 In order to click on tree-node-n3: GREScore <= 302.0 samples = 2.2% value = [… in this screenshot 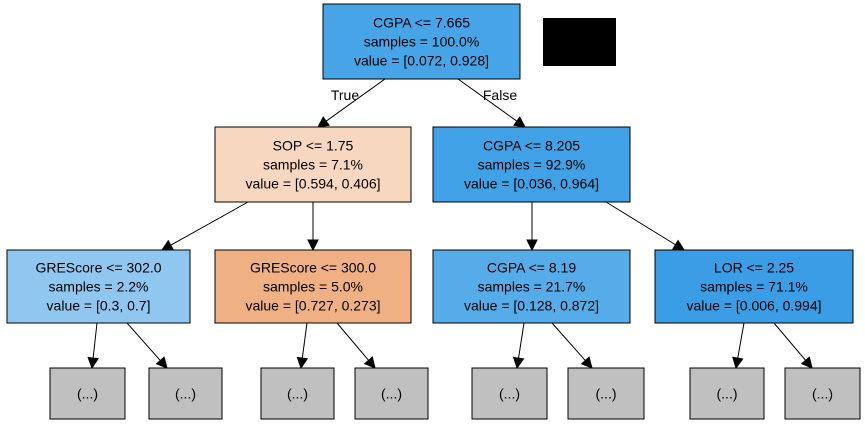, I will do `click(98, 286)`.